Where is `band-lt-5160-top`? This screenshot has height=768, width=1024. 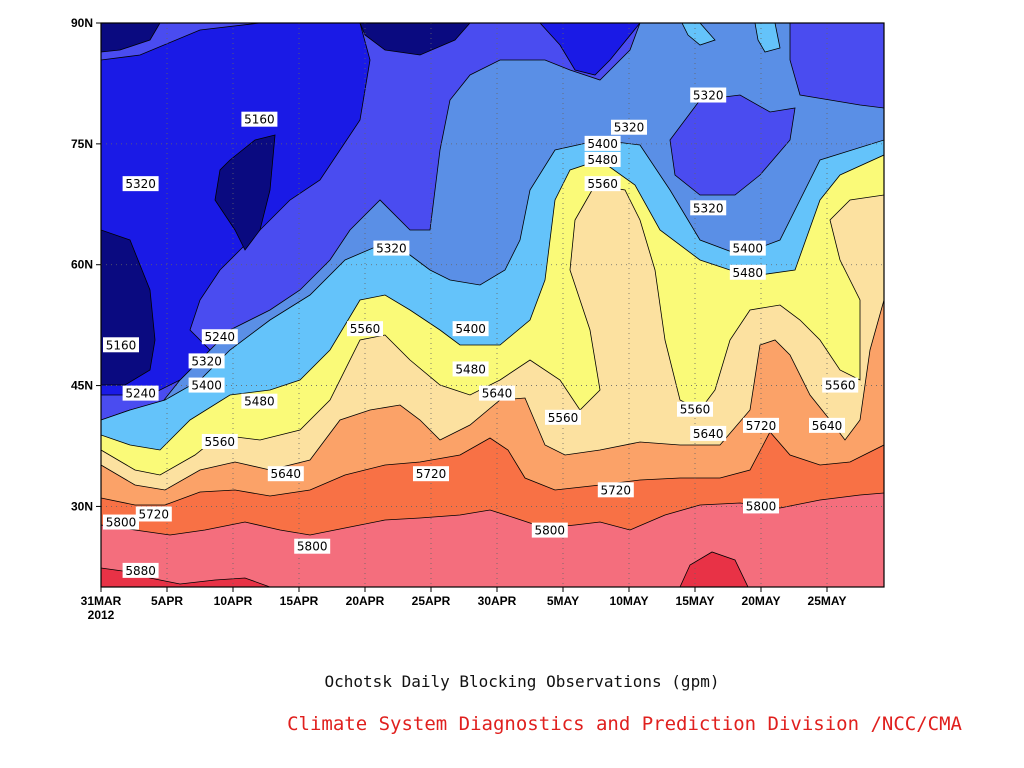 band-lt-5160-top is located at coordinates (415, 39).